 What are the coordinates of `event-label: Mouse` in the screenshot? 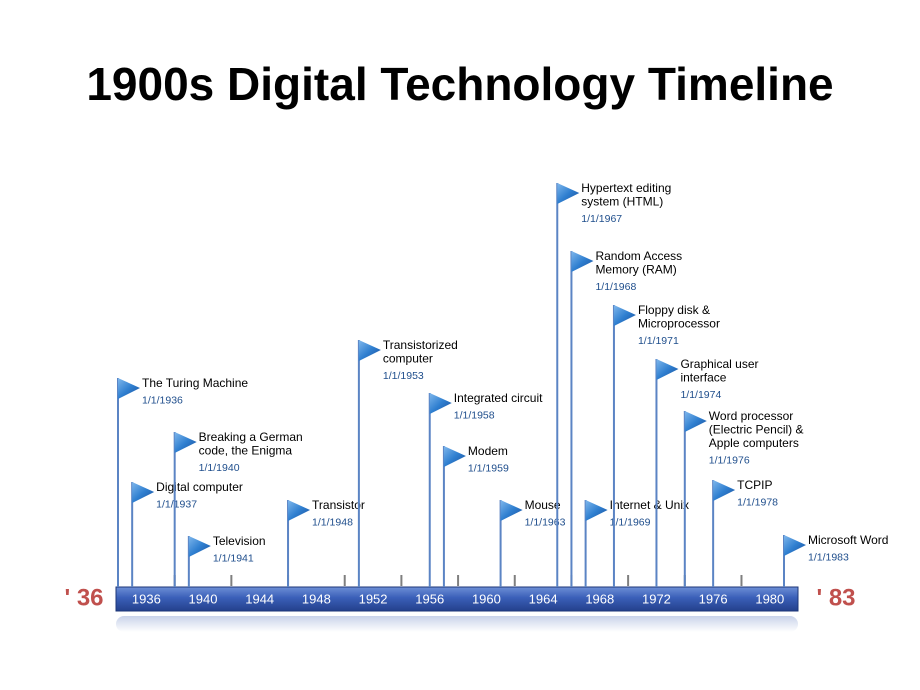 It's located at (543, 505).